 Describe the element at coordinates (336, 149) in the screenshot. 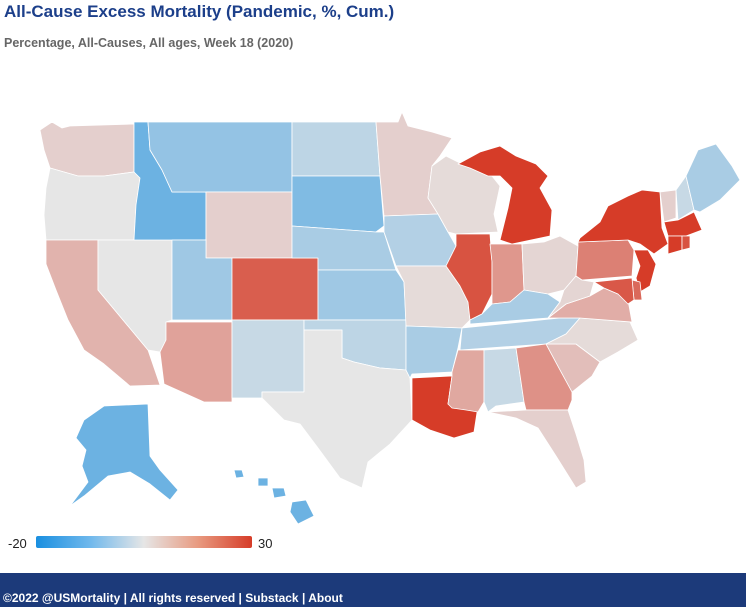

I see `state-nd` at that location.